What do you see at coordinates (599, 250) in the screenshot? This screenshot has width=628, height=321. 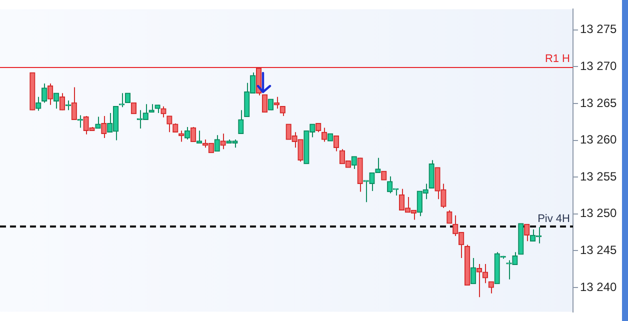 I see `y-tick-label: 13 245` at bounding box center [599, 250].